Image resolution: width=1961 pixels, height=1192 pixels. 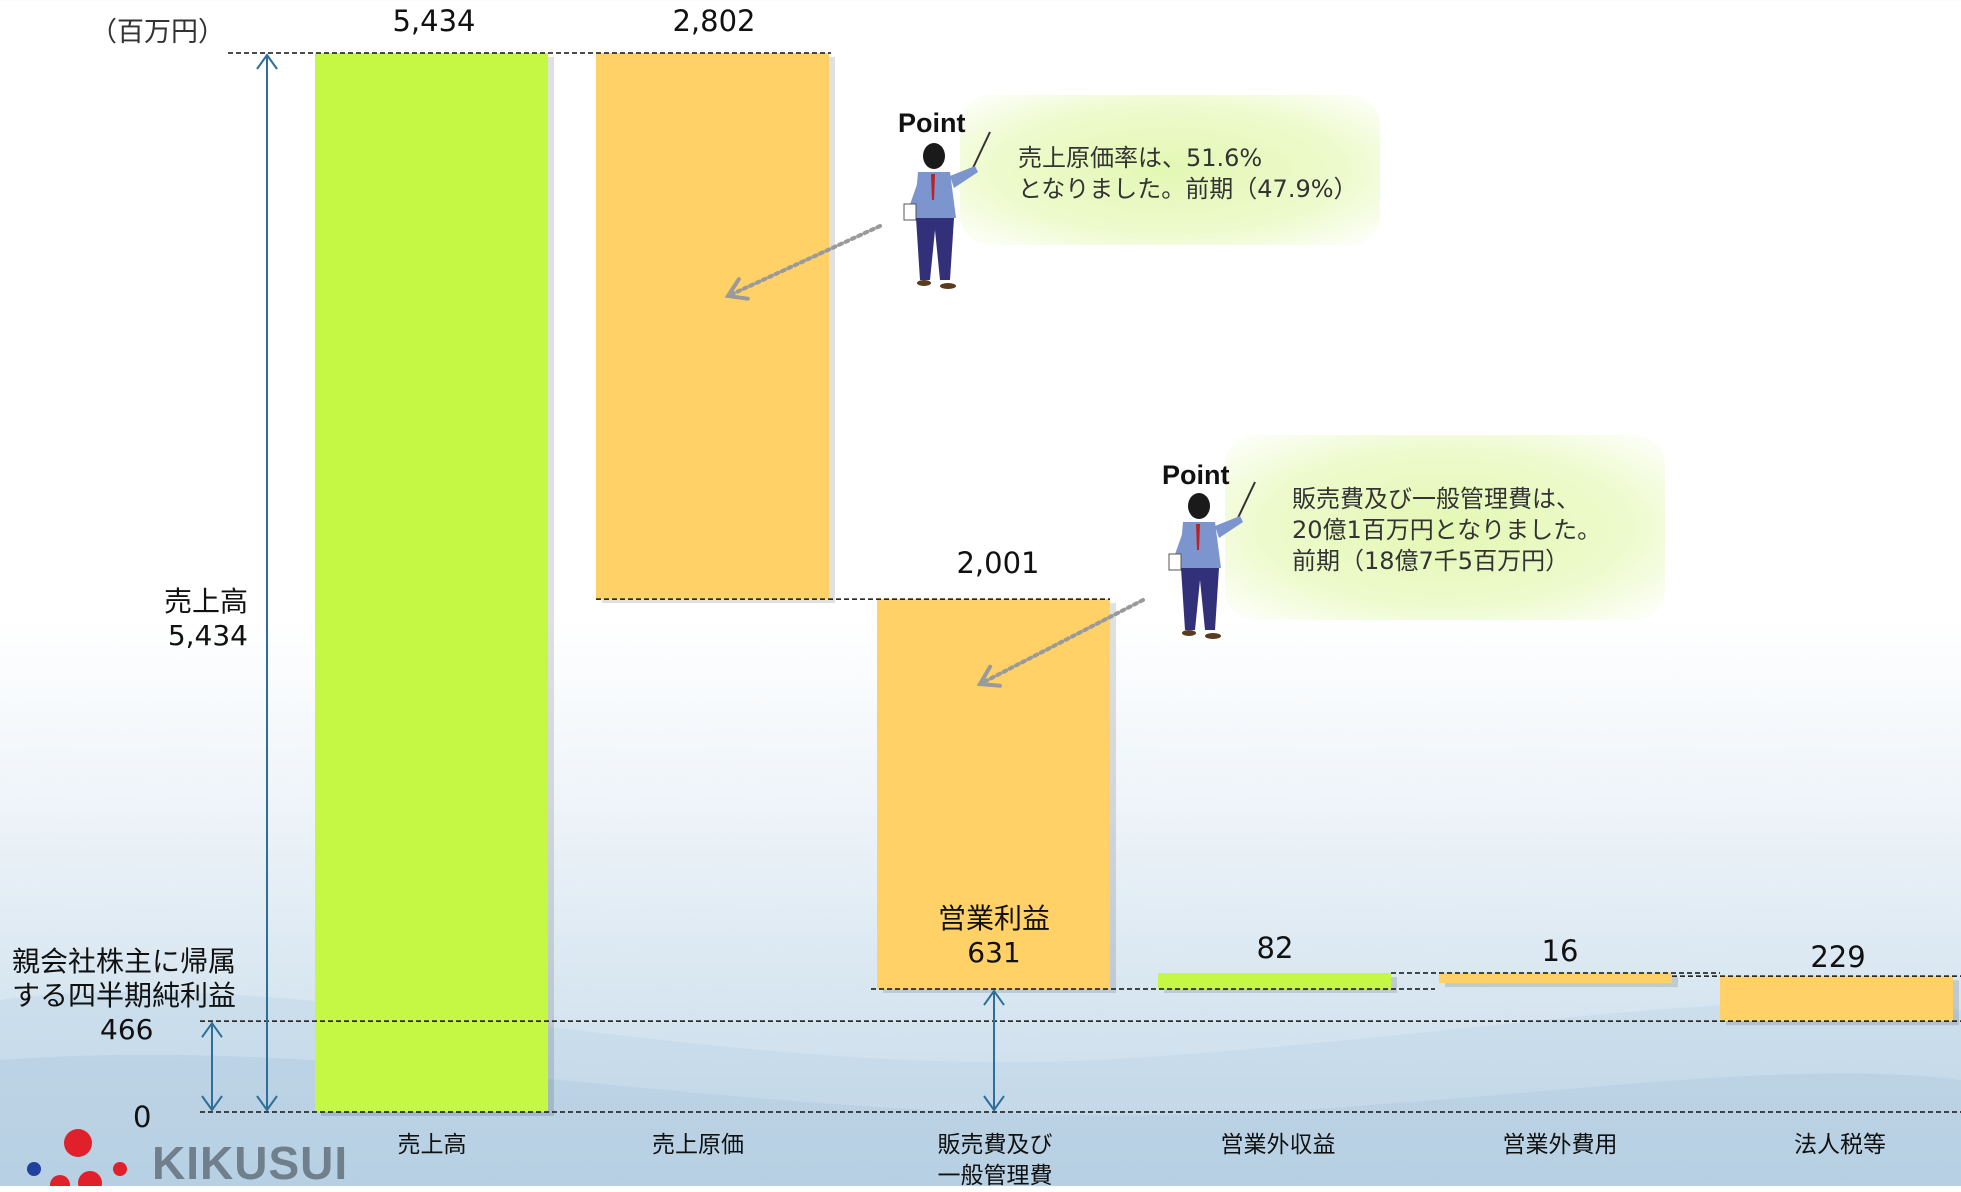 What do you see at coordinates (1838, 957) in the screenshot?
I see `value-label-income-taxes: 229` at bounding box center [1838, 957].